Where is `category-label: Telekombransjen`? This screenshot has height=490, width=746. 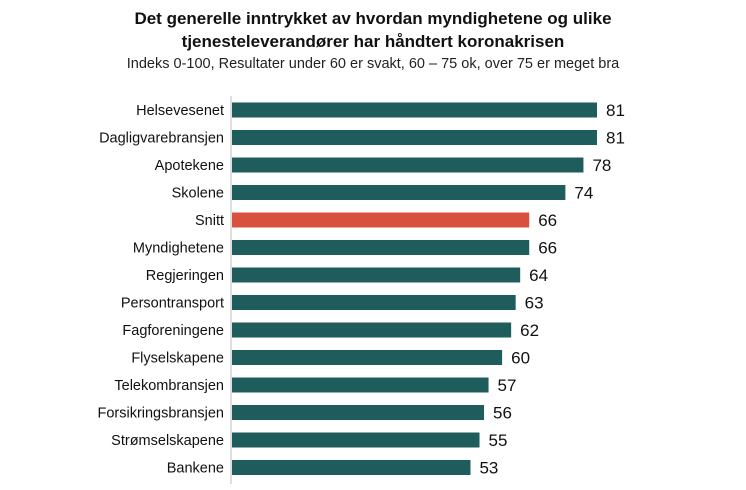 category-label: Telekombransjen is located at coordinates (169, 386).